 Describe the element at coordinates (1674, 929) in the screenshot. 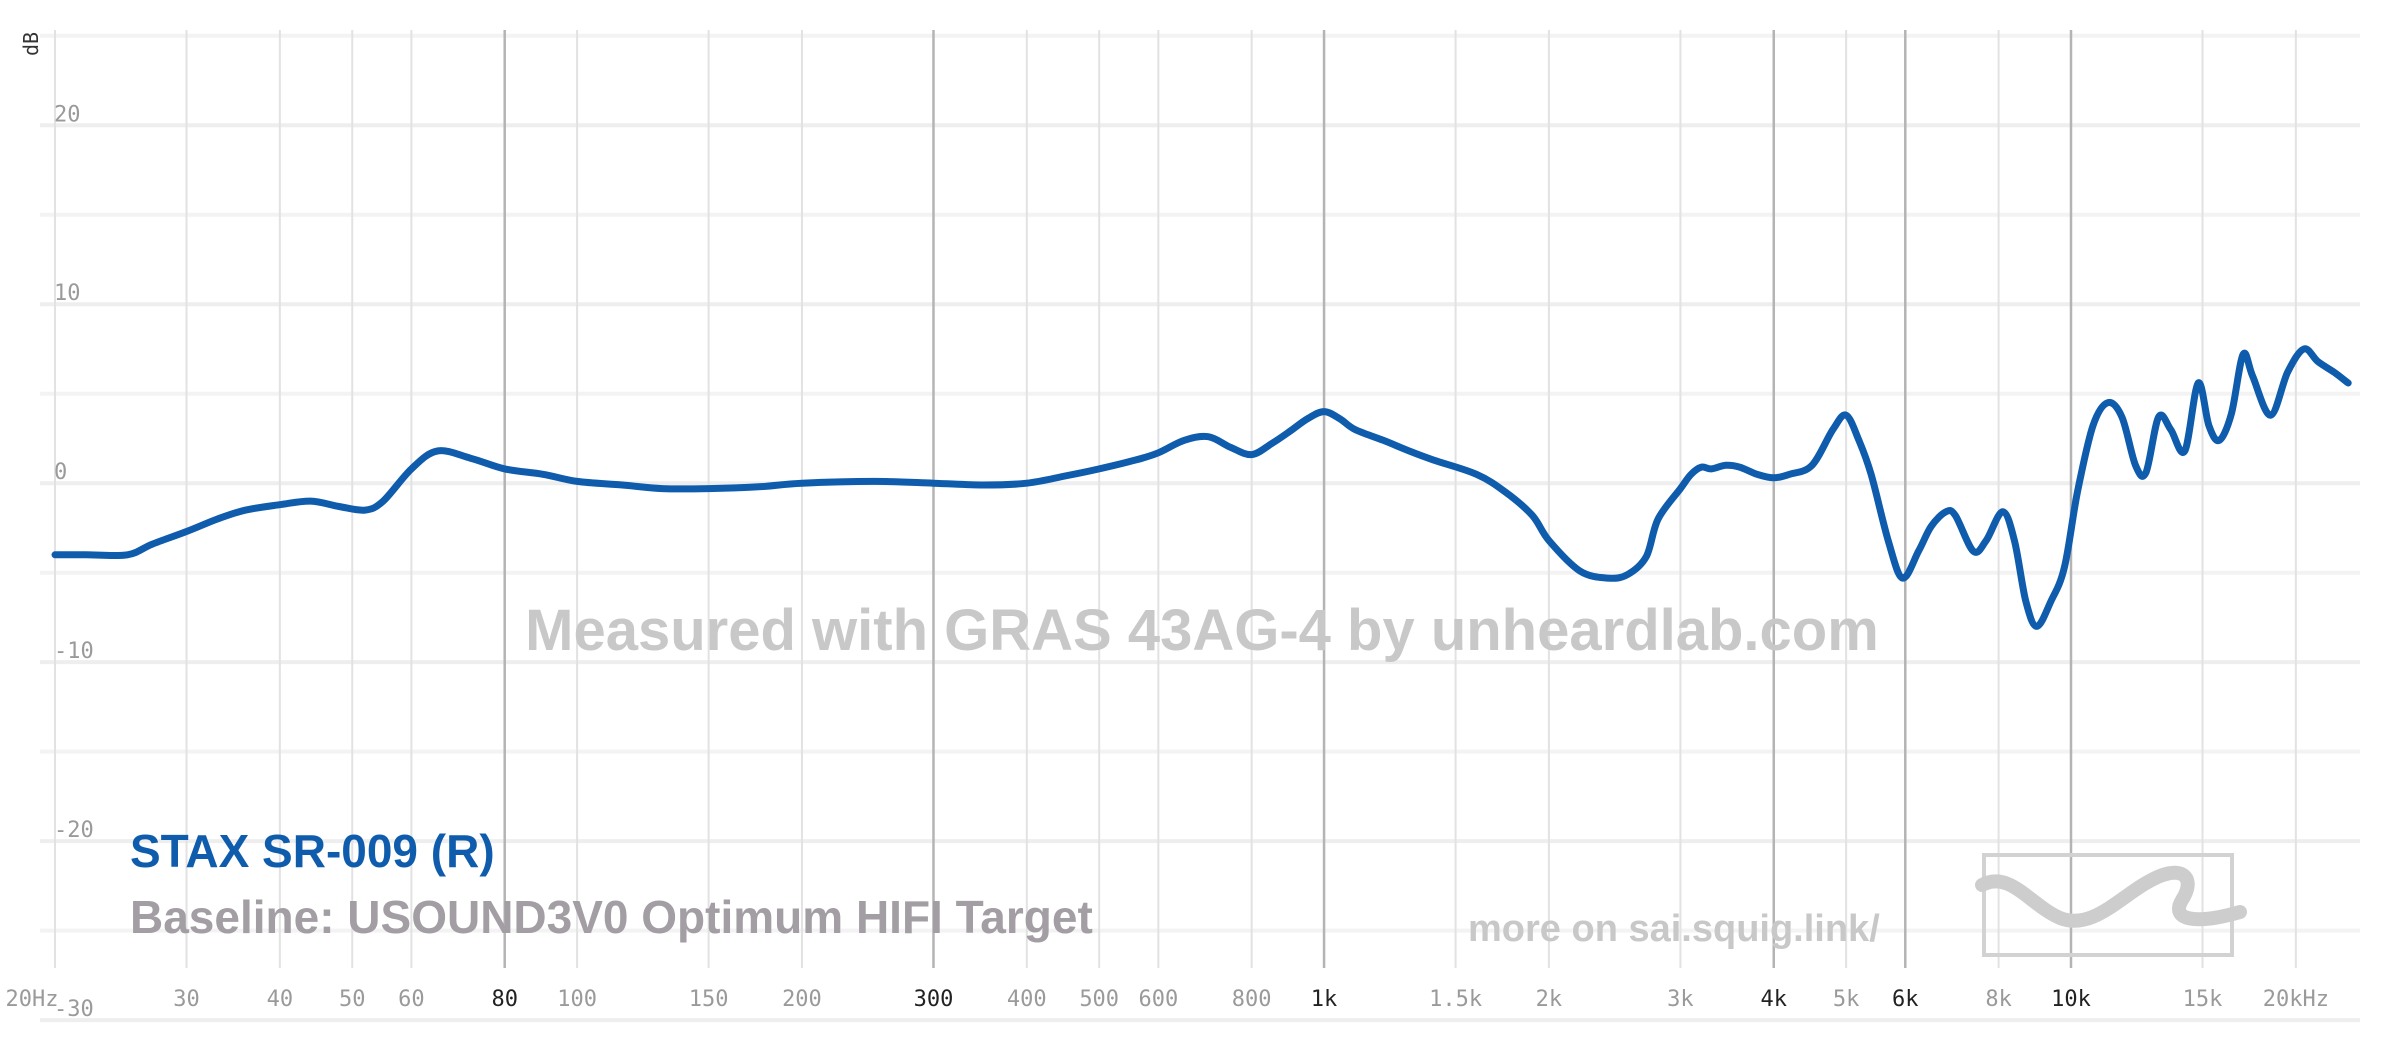

I see `more-link-text: more on sai.squig.link/` at that location.